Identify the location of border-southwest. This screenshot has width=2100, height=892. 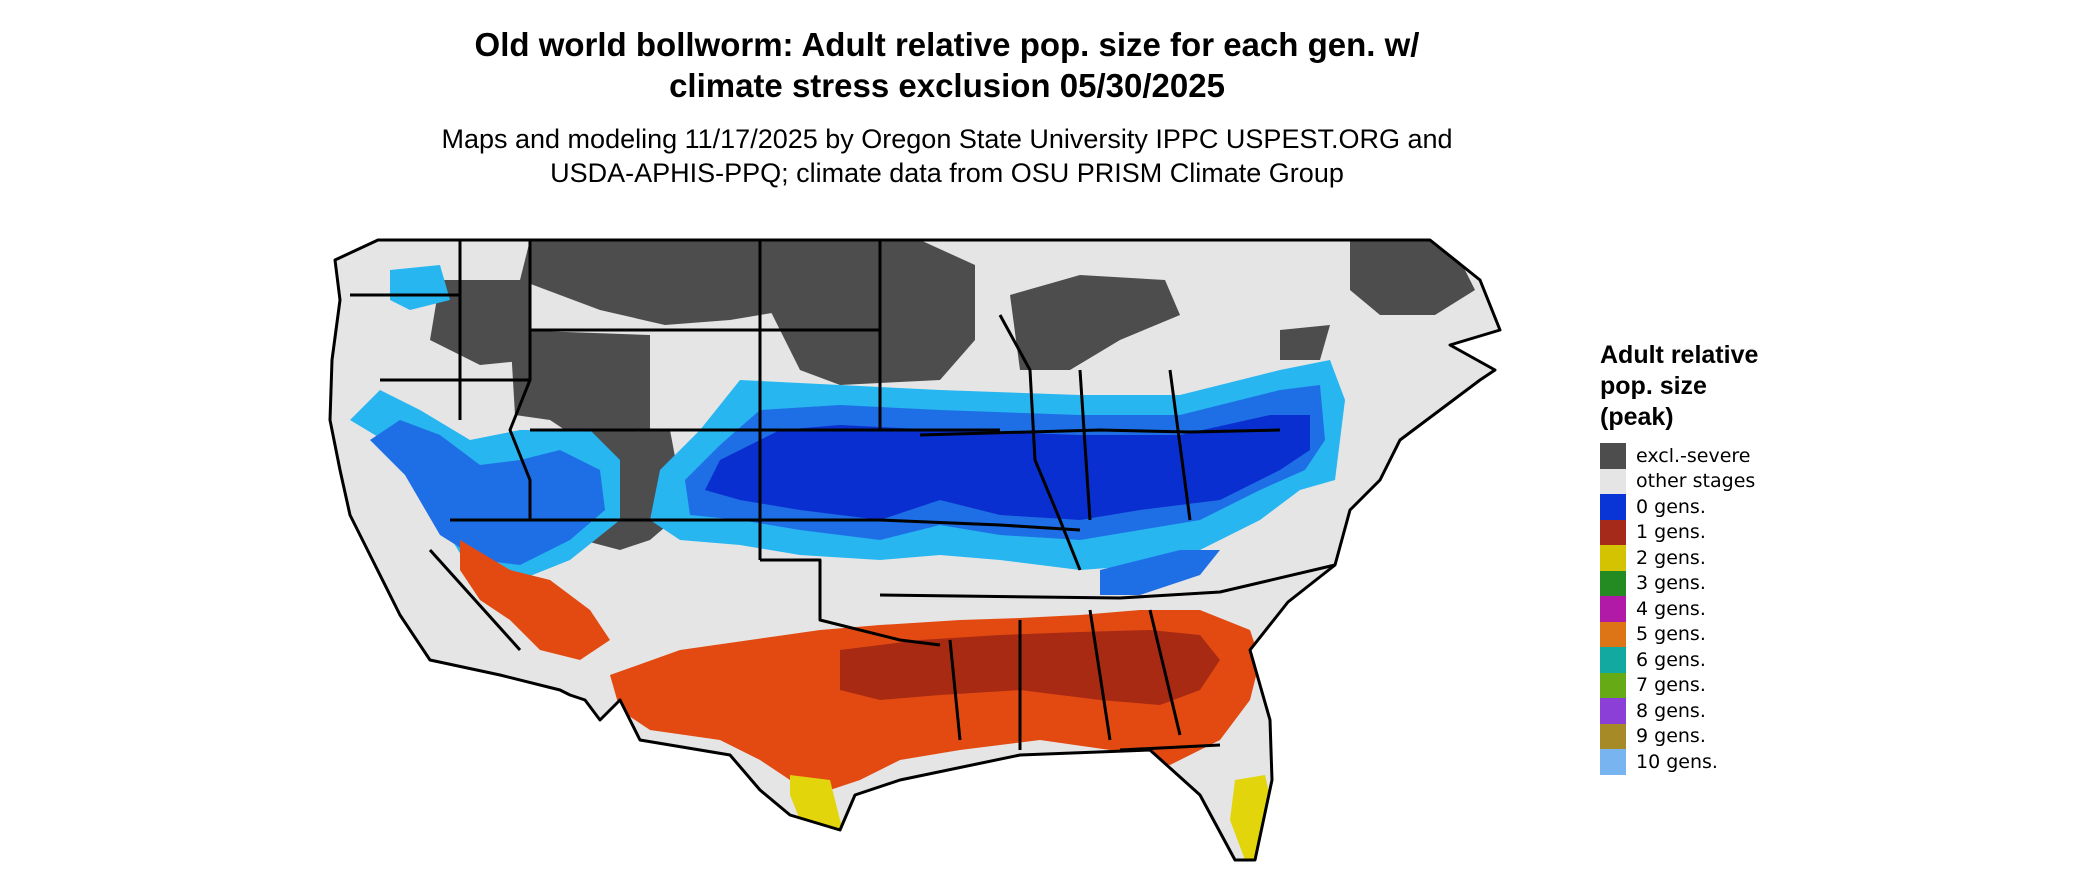
(475, 600).